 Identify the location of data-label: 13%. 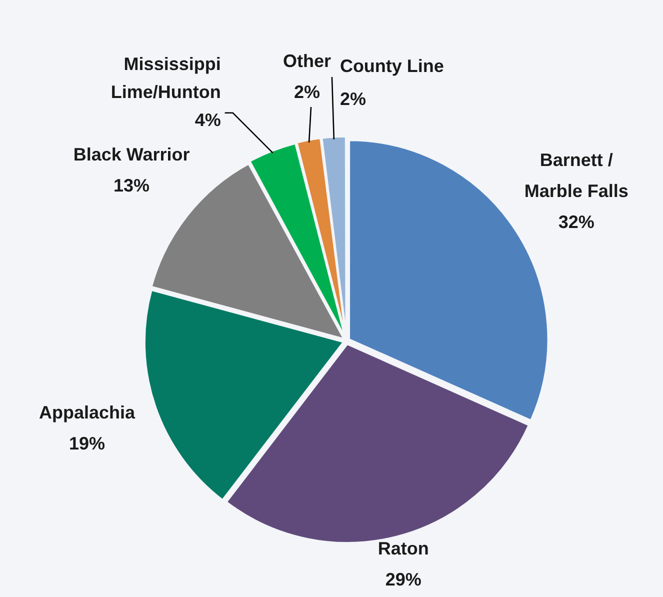
(132, 186).